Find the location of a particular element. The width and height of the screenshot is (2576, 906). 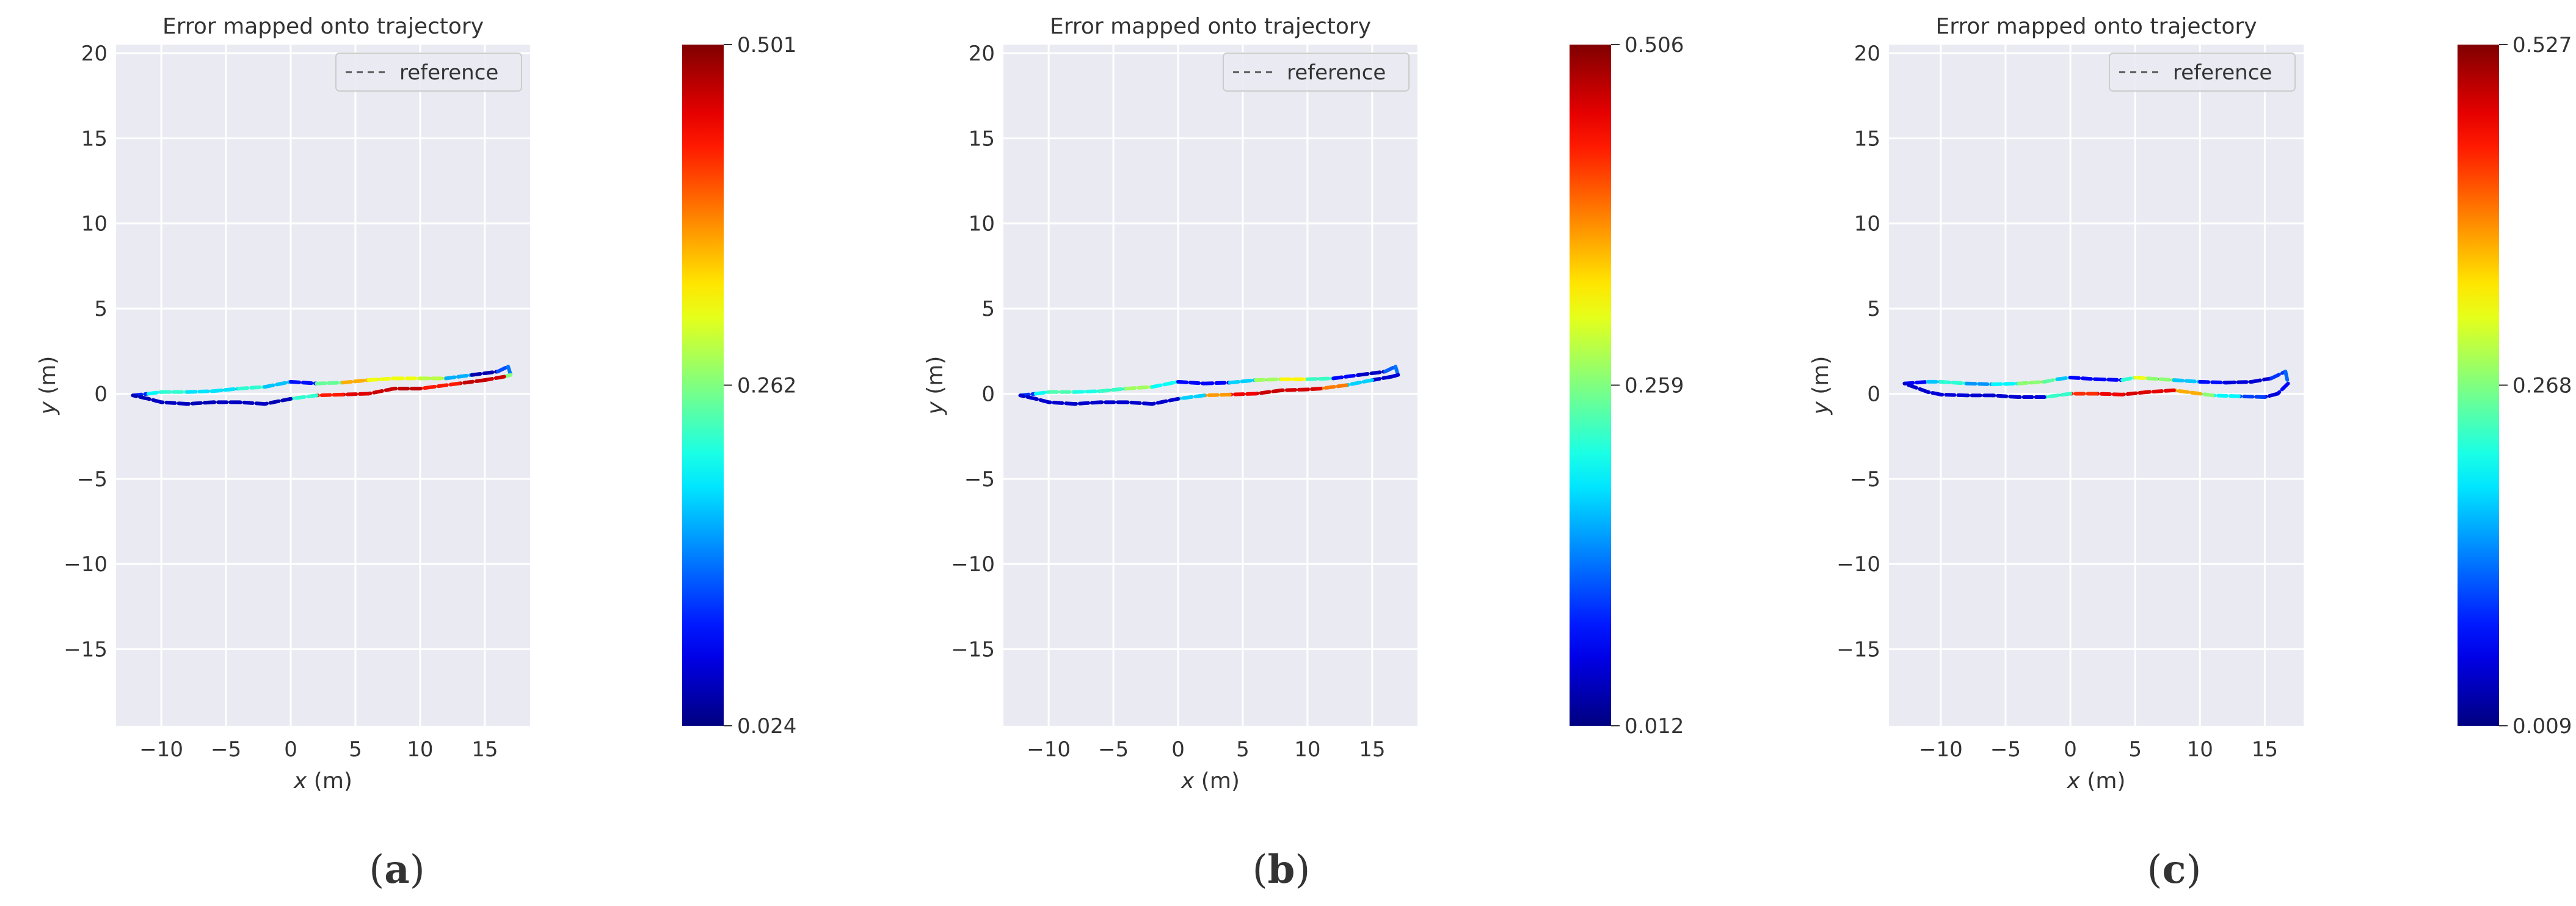

panel-caption: (b) is located at coordinates (1282, 870).